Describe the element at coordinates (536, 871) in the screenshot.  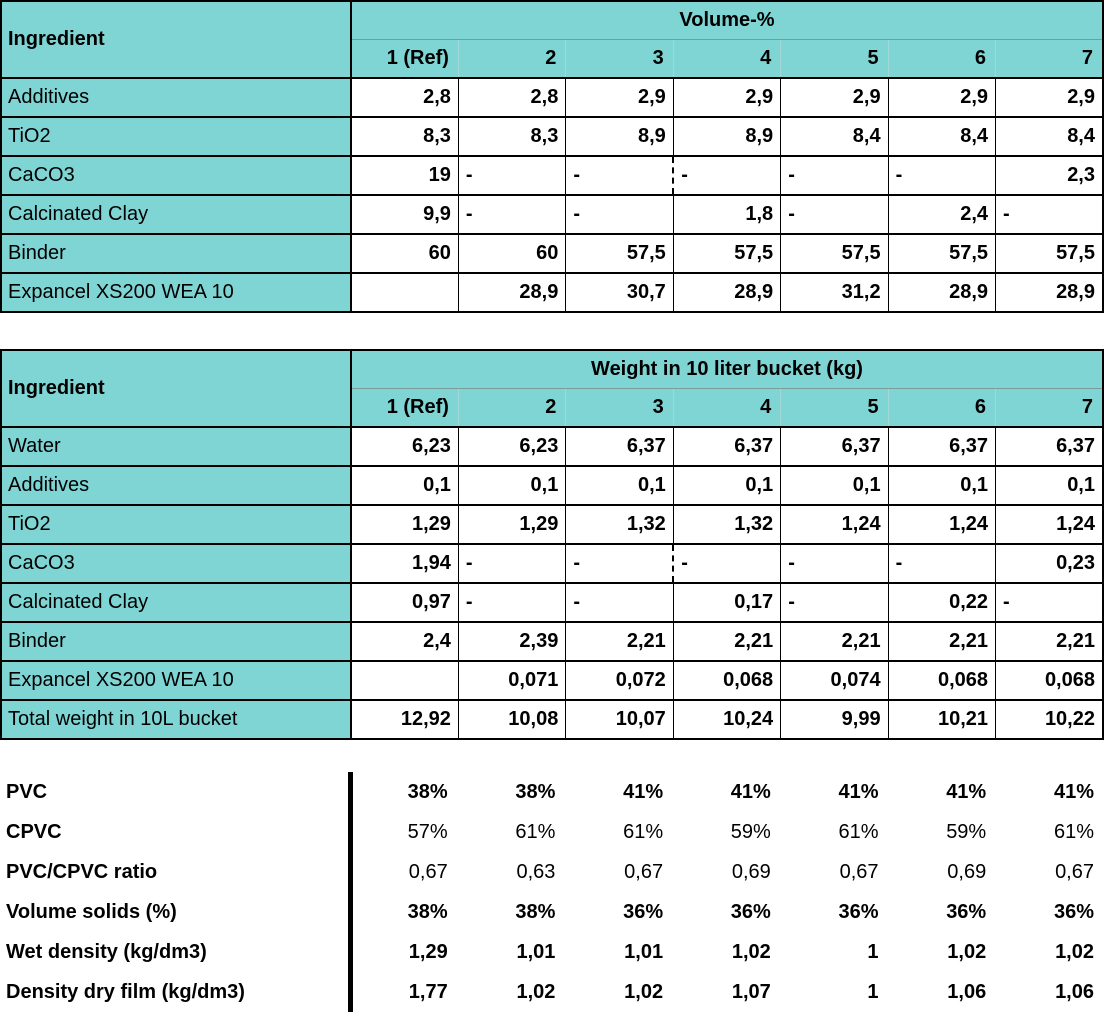
I see `summary-value: 0,63` at that location.